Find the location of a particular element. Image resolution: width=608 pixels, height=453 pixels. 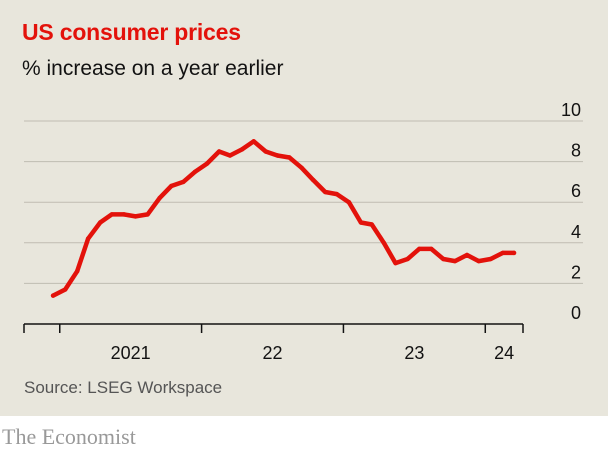

y-tick-label-10: 10 is located at coordinates (571, 110).